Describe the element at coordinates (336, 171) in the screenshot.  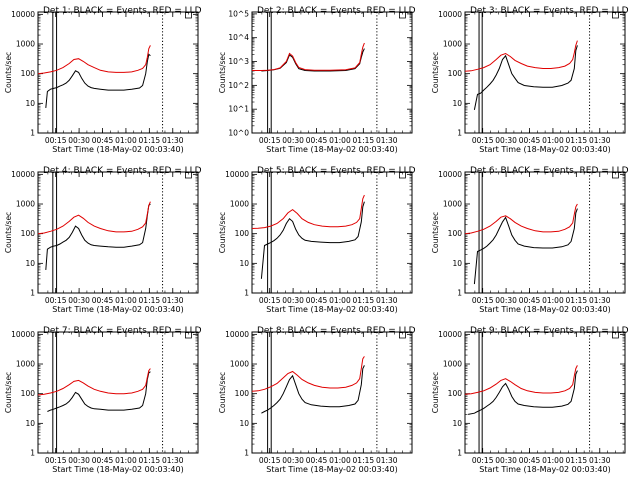
I see `panel-title: Det 5: BLACK = Events, RED = LLD` at that location.